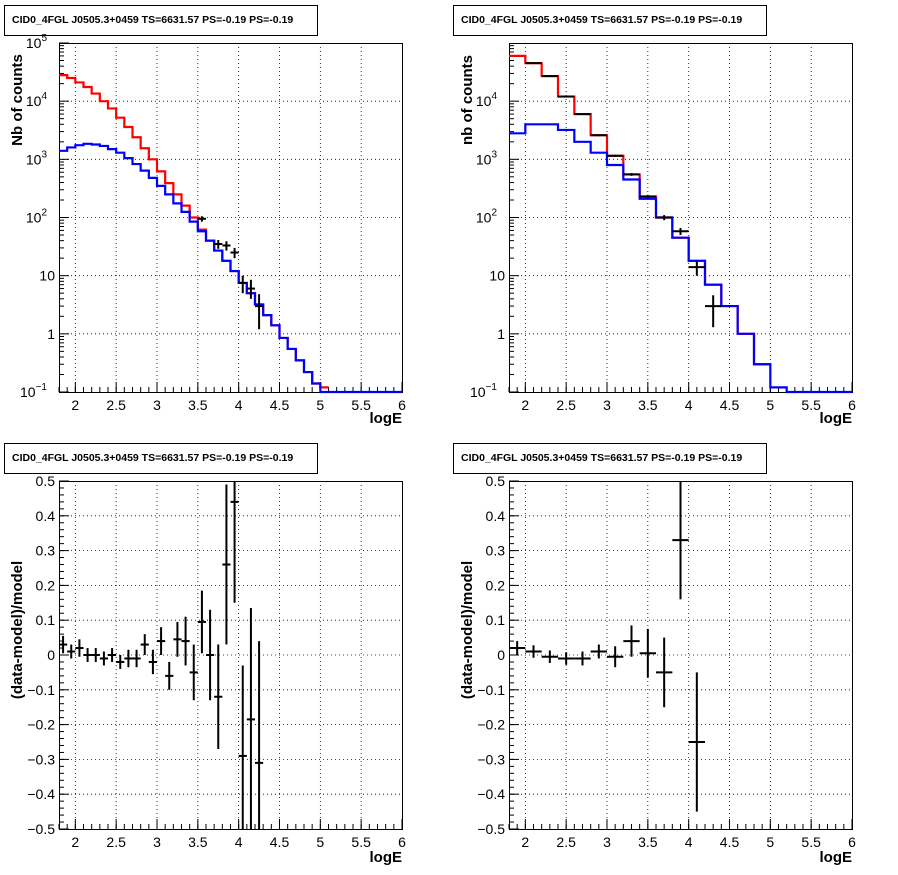 Image resolution: width=898 pixels, height=875 pixels. I want to click on y-axis-label: Nb of counts, so click(17, 100).